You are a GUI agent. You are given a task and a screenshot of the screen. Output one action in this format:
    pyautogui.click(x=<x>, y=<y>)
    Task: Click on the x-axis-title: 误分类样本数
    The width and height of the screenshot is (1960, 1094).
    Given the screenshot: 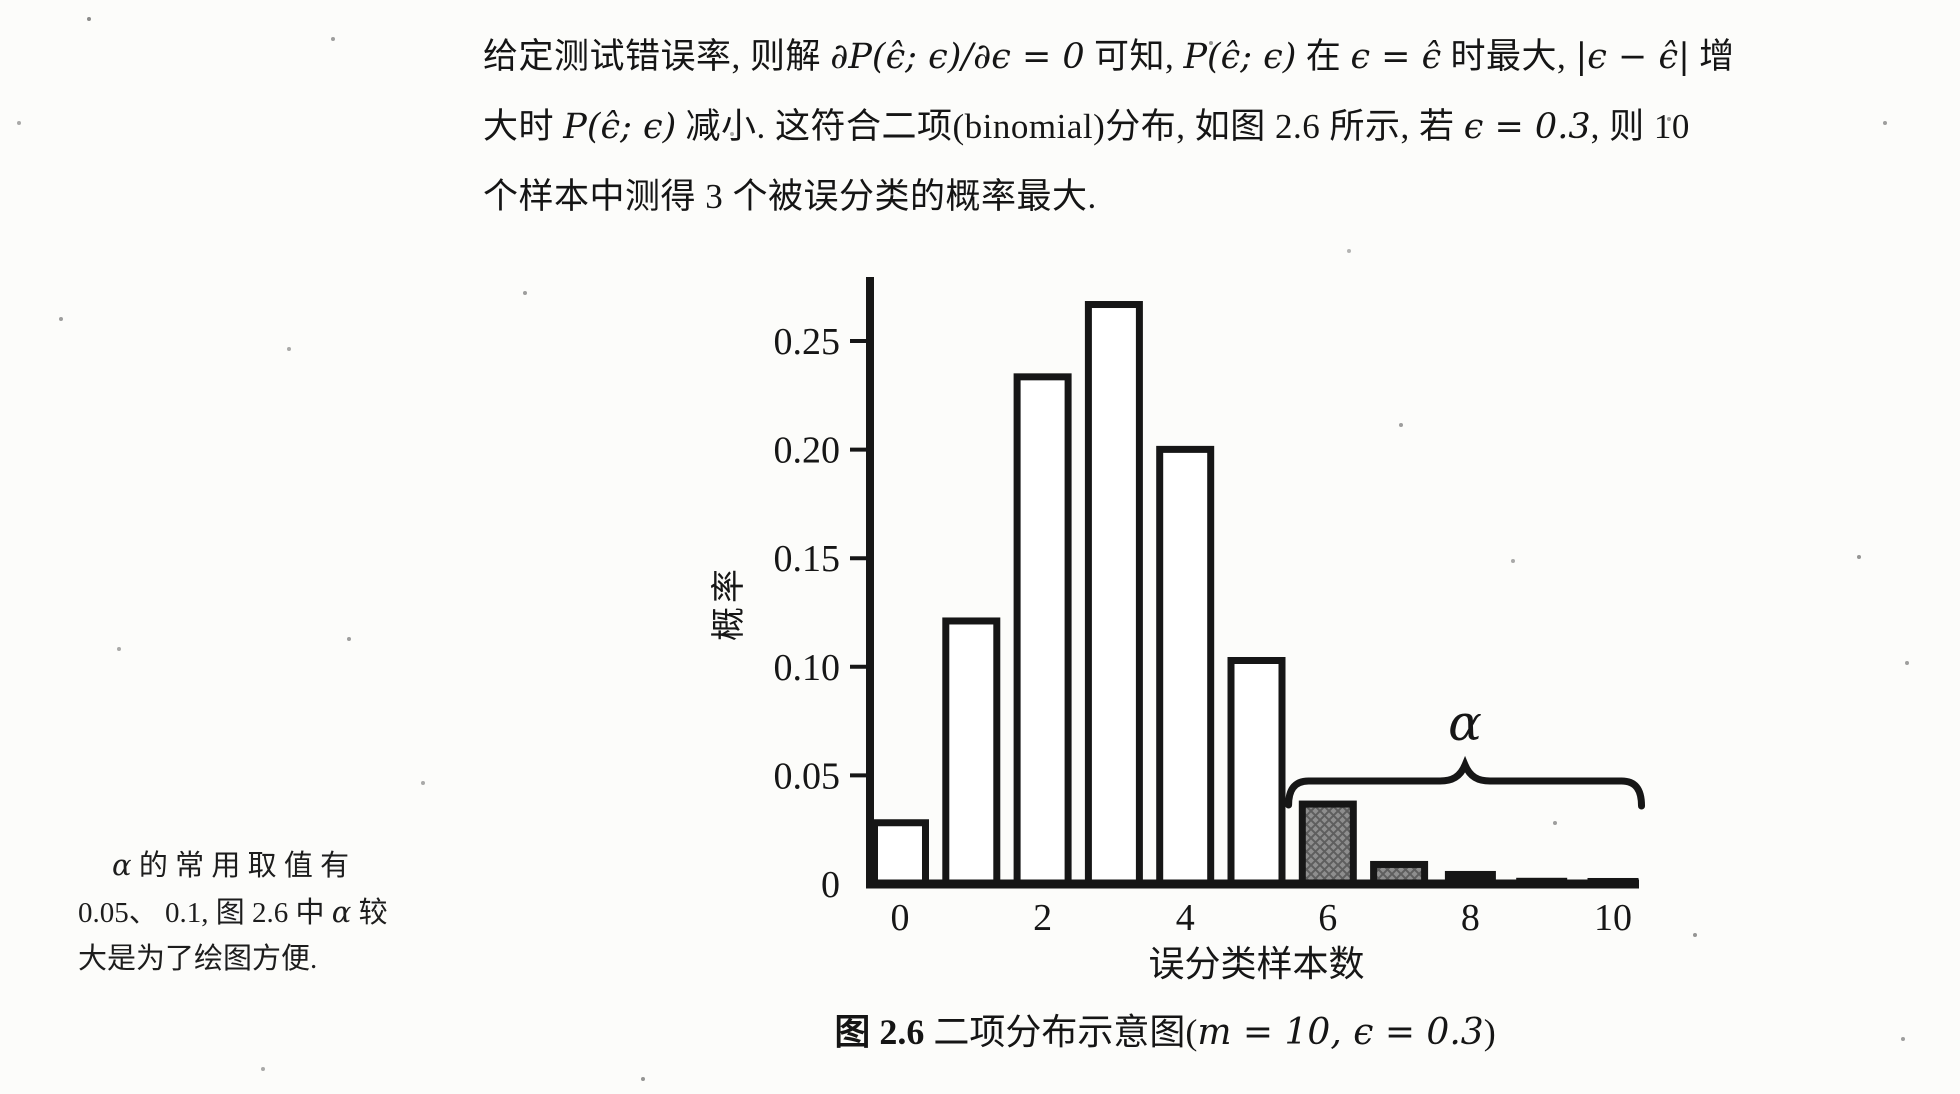 What is the action you would take?
    pyautogui.click(x=1256, y=964)
    